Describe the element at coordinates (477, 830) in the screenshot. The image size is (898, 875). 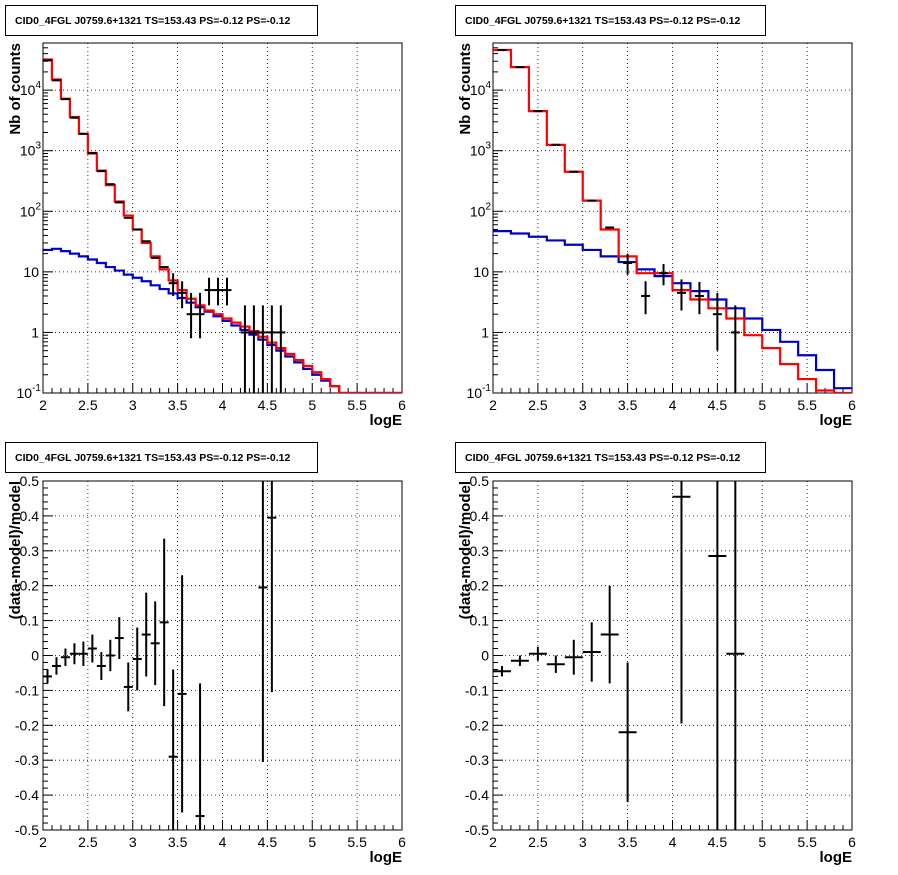
I see `y-tick-label: -0.5` at that location.